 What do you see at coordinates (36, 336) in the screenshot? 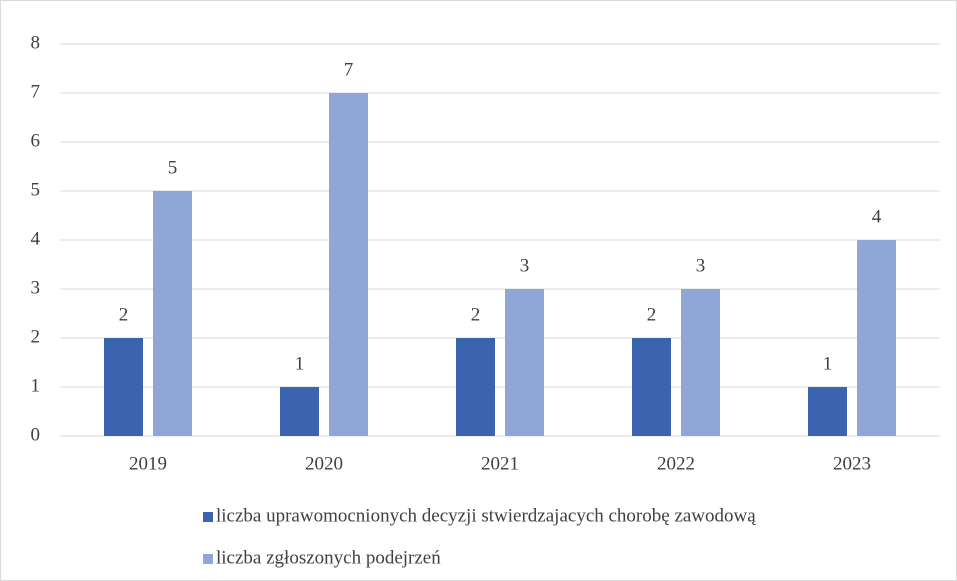
I see `y-tick-label: 2` at bounding box center [36, 336].